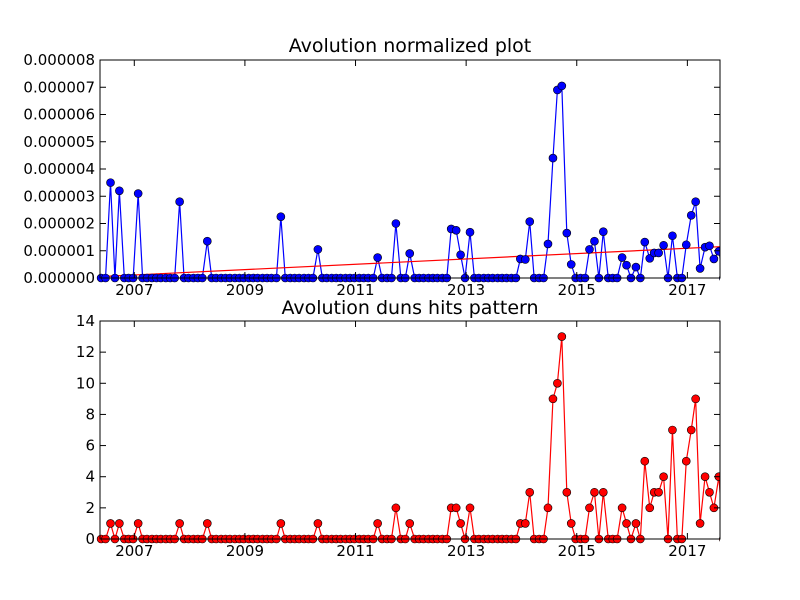  I want to click on normalized-plot-title: Avolution normalized plot, so click(410, 46).